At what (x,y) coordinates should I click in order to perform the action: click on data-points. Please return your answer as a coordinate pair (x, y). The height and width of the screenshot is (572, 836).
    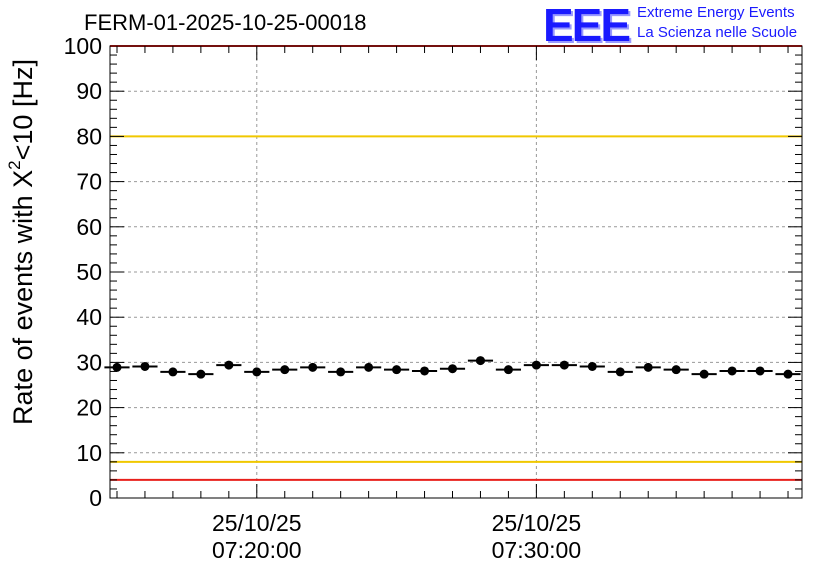
    Looking at the image, I should click on (452, 367).